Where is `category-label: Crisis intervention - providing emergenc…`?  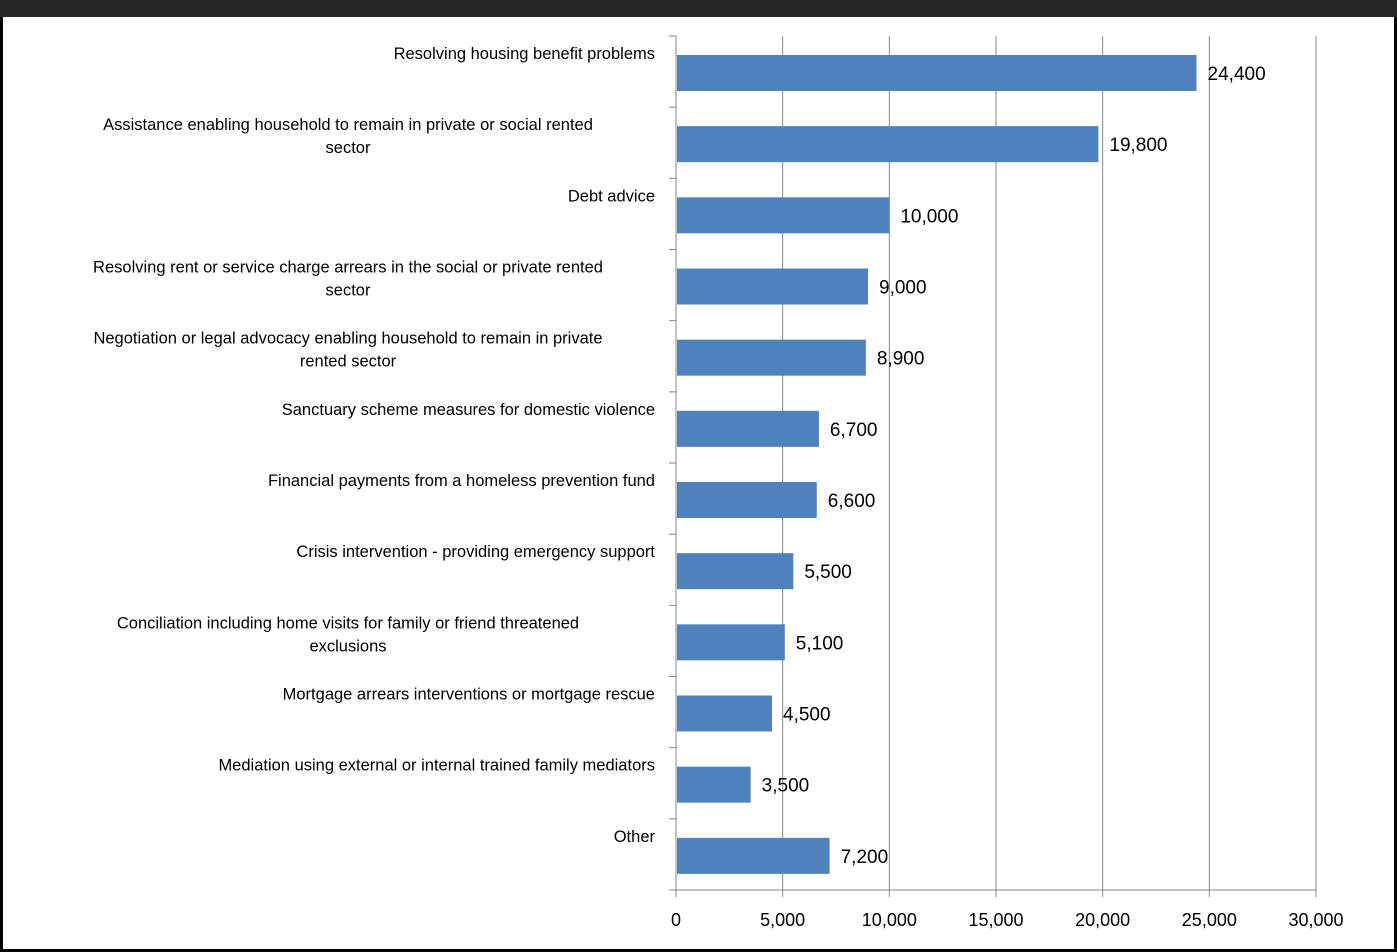
category-label: Crisis intervention - providing emergenc… is located at coordinates (475, 552).